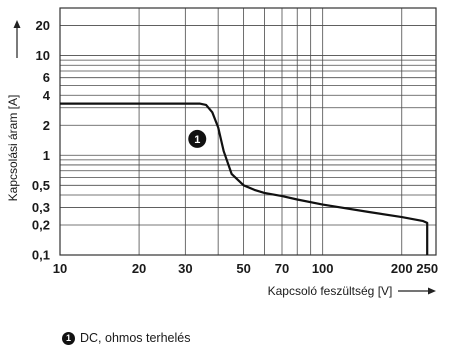  What do you see at coordinates (13, 148) in the screenshot?
I see `y-axis-title: Kapcsolási áram [A]` at bounding box center [13, 148].